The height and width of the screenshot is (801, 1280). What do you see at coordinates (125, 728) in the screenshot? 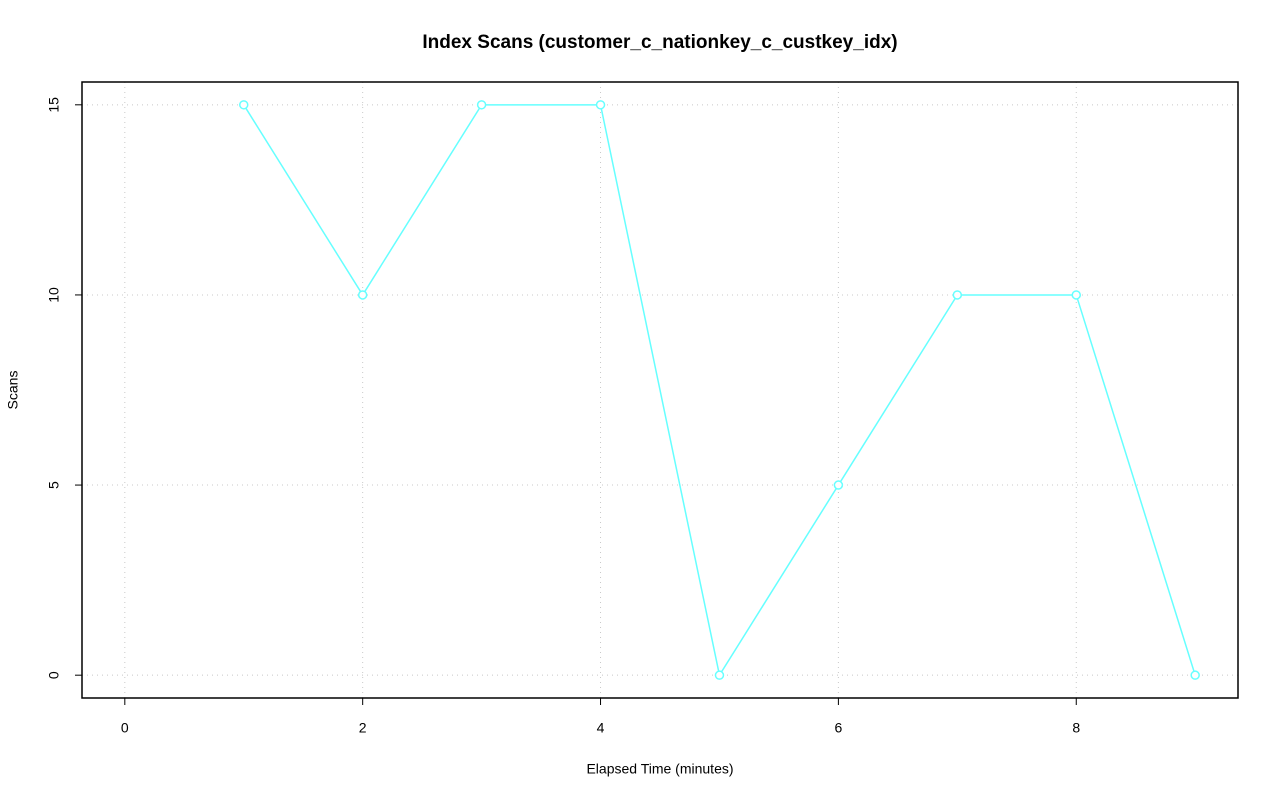
I see `x-tick-label: 0` at bounding box center [125, 728].